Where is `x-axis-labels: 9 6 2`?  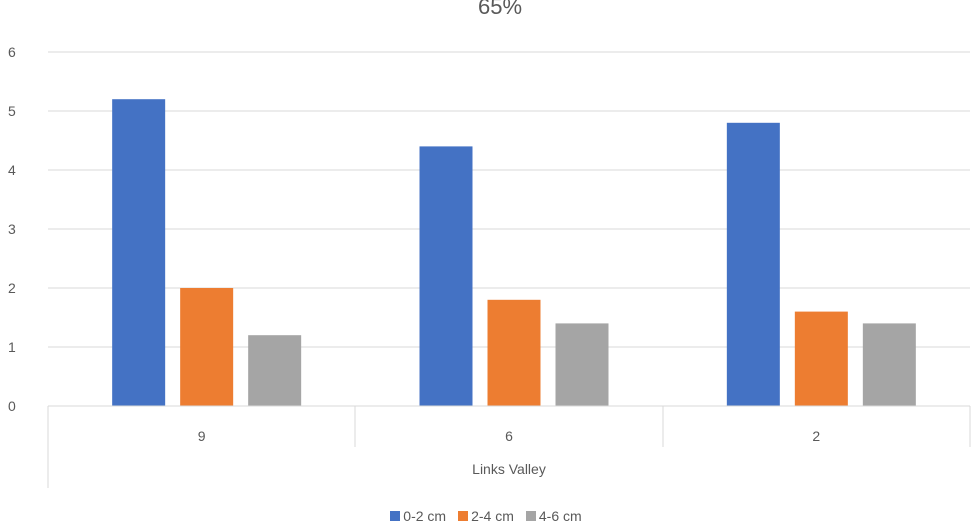
x-axis-labels: 9 6 2 is located at coordinates (509, 436).